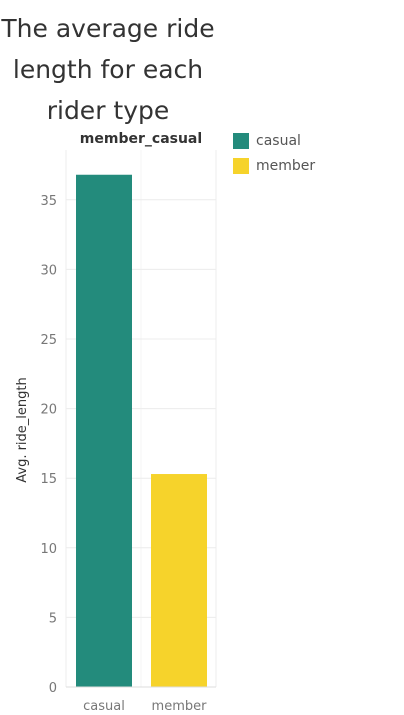 This screenshot has height=715, width=404. Describe the element at coordinates (48, 270) in the screenshot. I see `y-tick-label: 30` at that location.